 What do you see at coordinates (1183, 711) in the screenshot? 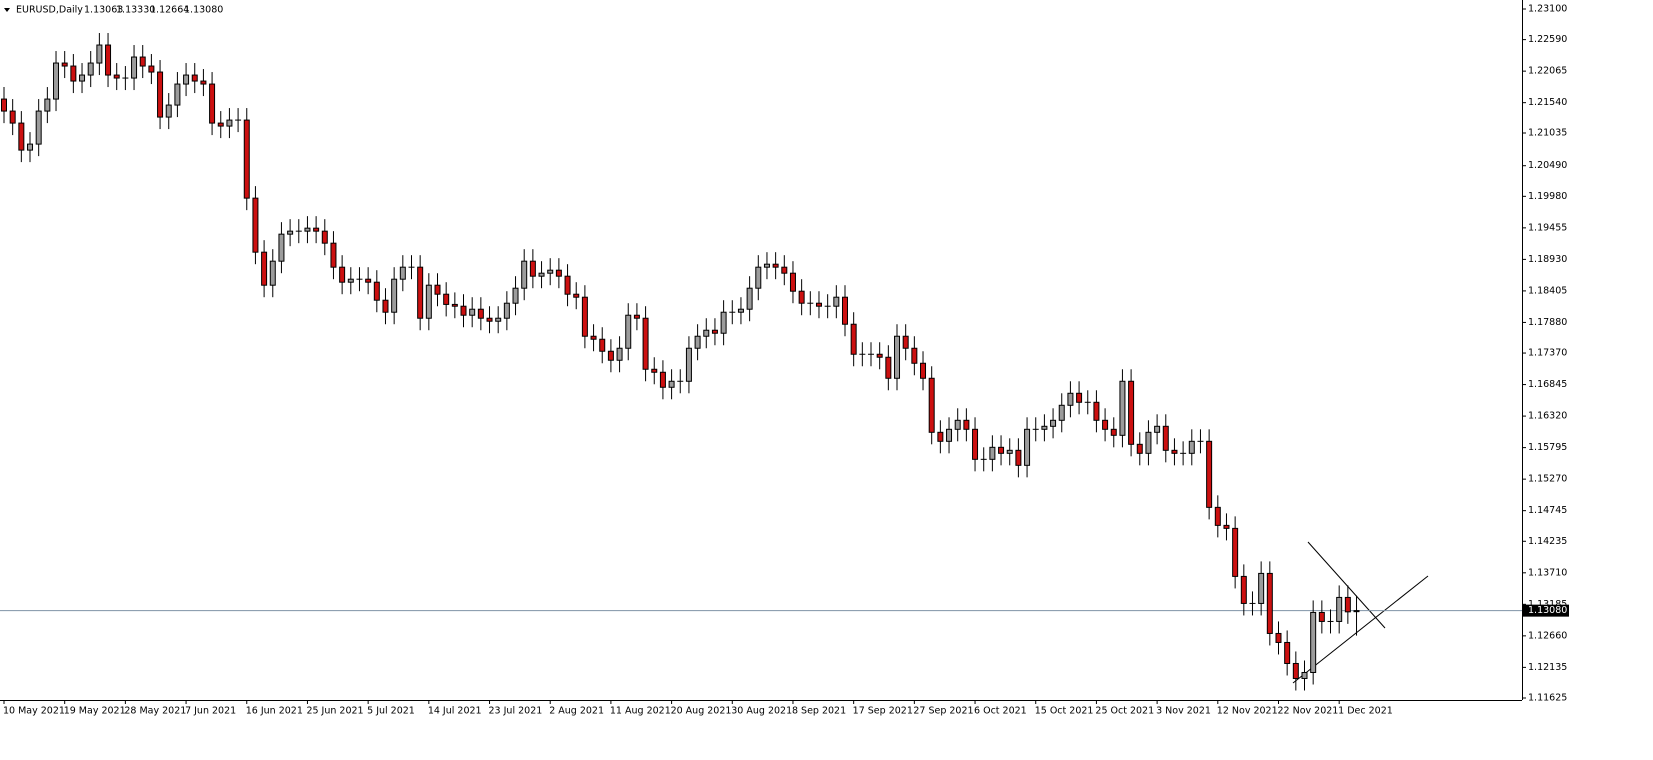
I see `x-tick-label: 3 Nov 2021` at bounding box center [1183, 711].